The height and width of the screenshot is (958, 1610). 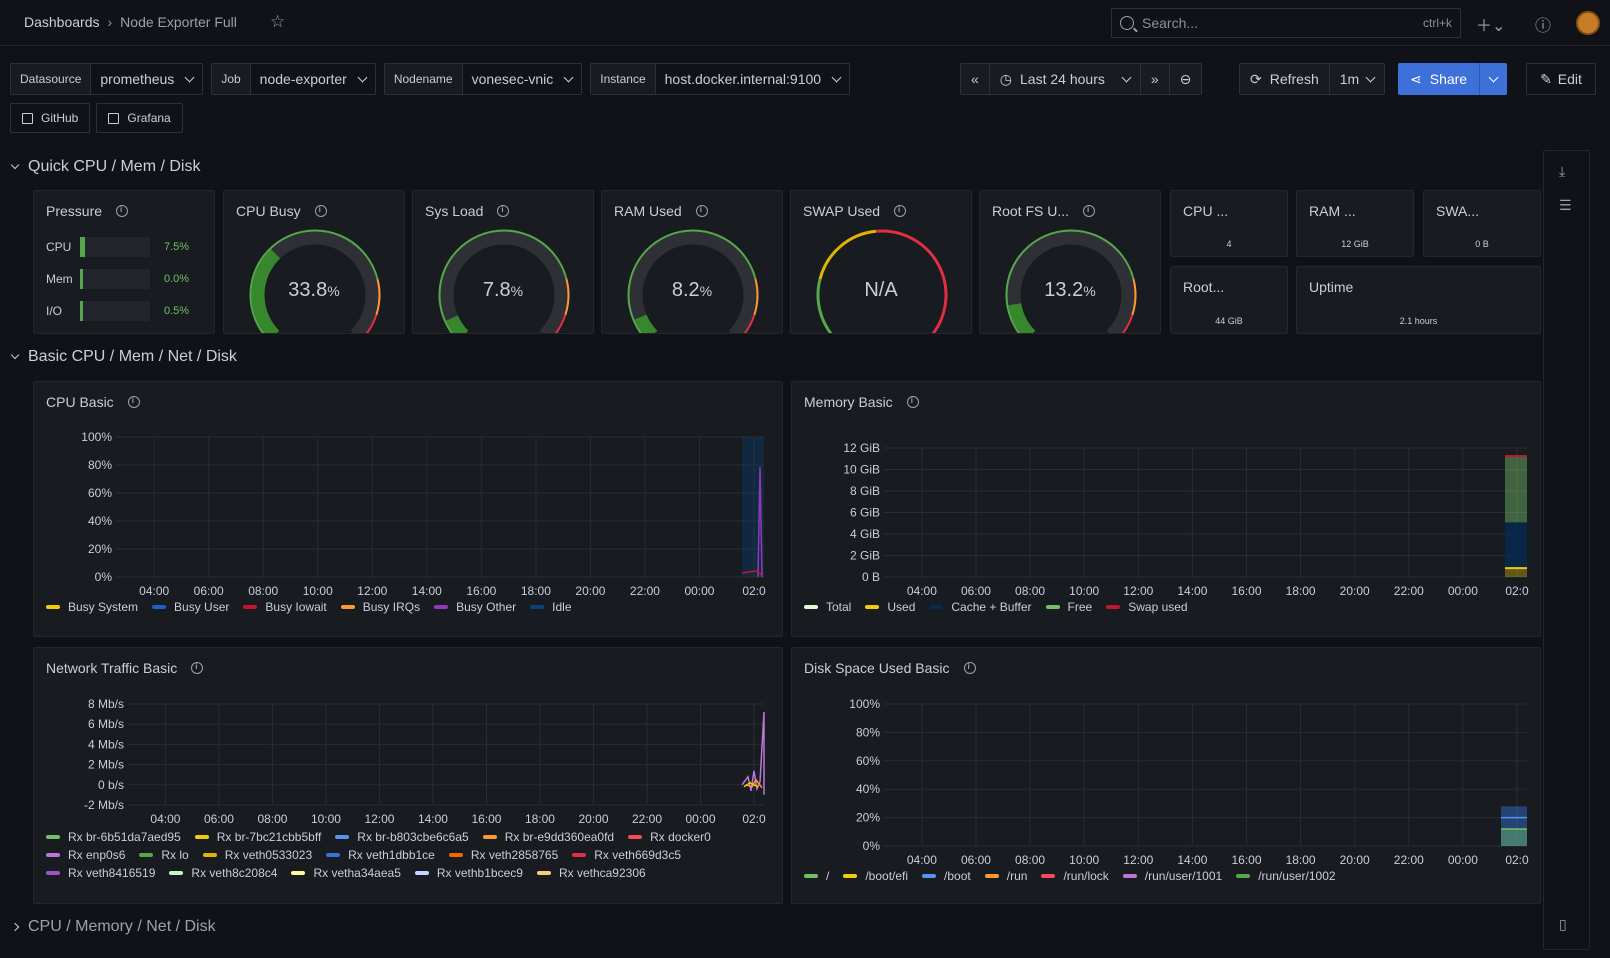 What do you see at coordinates (257, 837) in the screenshot?
I see `legend-item: Rx br-7bc21cbb5bff` at bounding box center [257, 837].